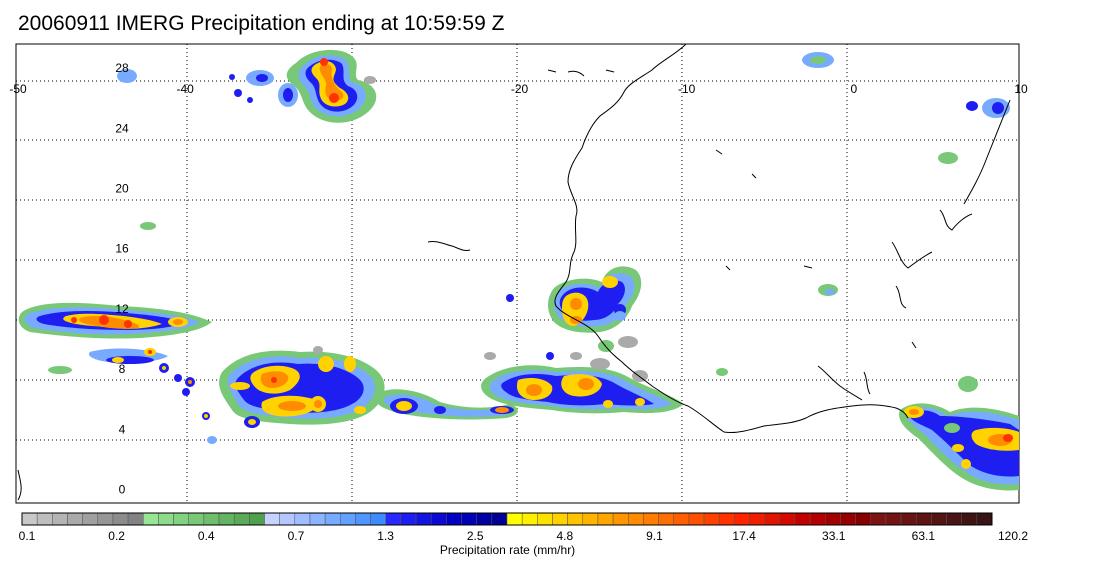 The width and height of the screenshot is (1101, 571). I want to click on colorbar-tick-label: 33.1, so click(834, 536).